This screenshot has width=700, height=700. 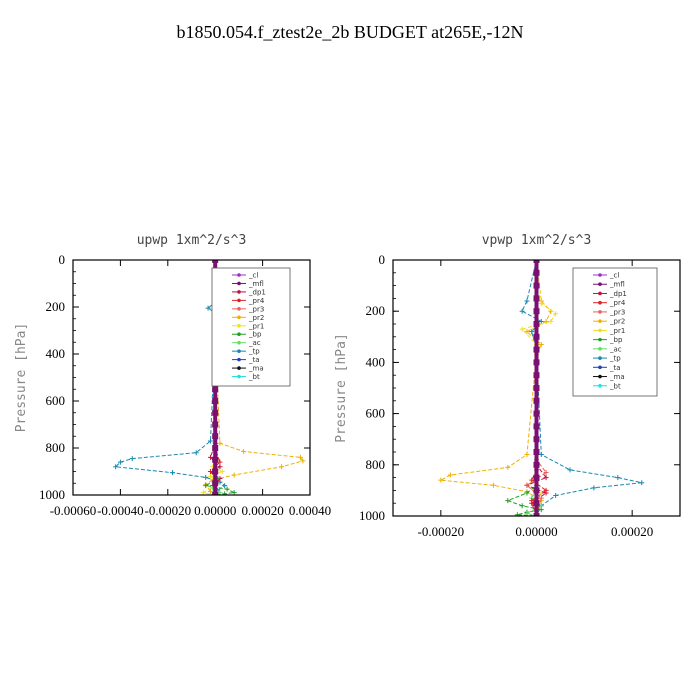 What do you see at coordinates (256, 309) in the screenshot?
I see `legend-entry: _pr3` at bounding box center [256, 309].